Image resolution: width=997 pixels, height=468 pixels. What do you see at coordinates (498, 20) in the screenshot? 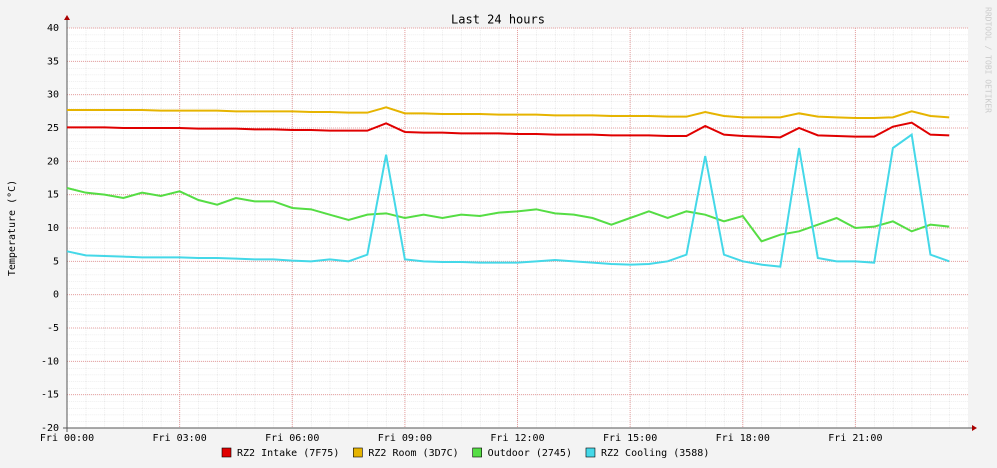
I see `chart-title: Last 24 hours` at bounding box center [498, 20].